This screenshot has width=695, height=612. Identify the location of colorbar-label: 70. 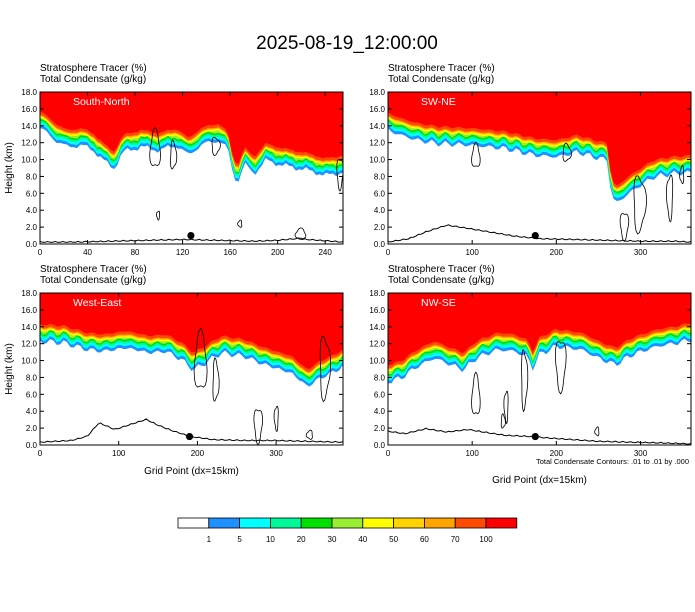
(455, 539).